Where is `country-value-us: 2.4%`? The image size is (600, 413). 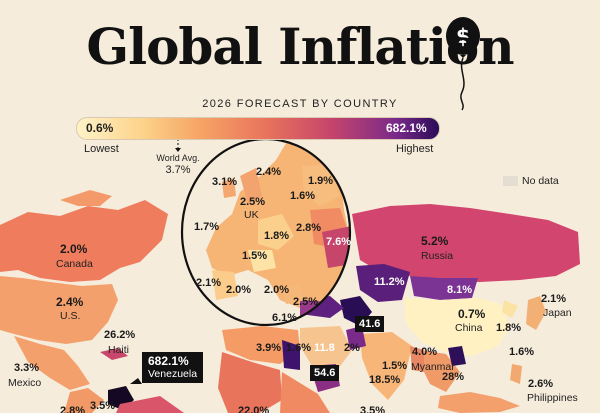 country-value-us: 2.4% is located at coordinates (70, 302).